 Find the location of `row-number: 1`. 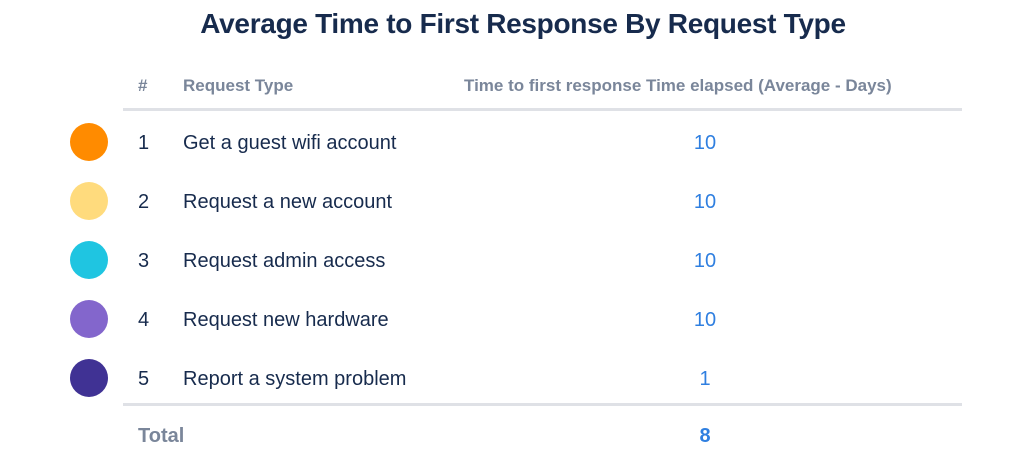

row-number: 1 is located at coordinates (144, 143).